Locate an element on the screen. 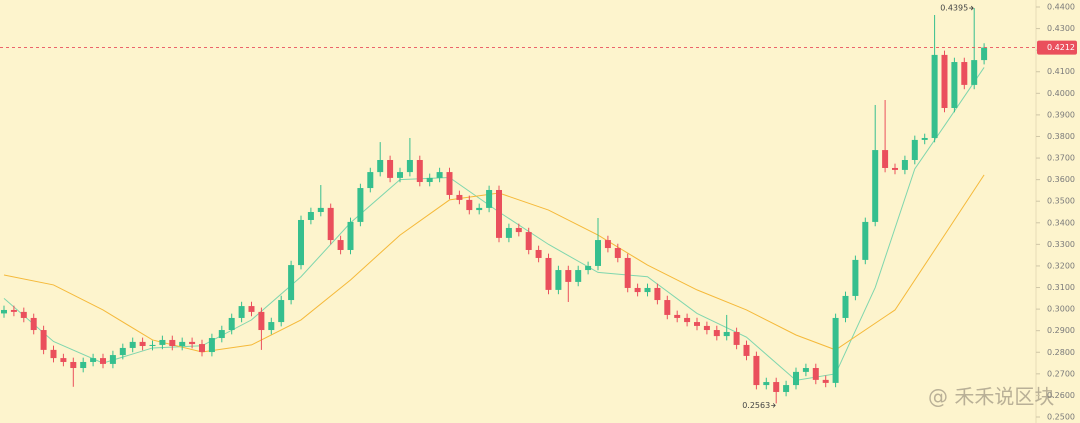  y-tick-label: 0.2700 is located at coordinates (1061, 373).